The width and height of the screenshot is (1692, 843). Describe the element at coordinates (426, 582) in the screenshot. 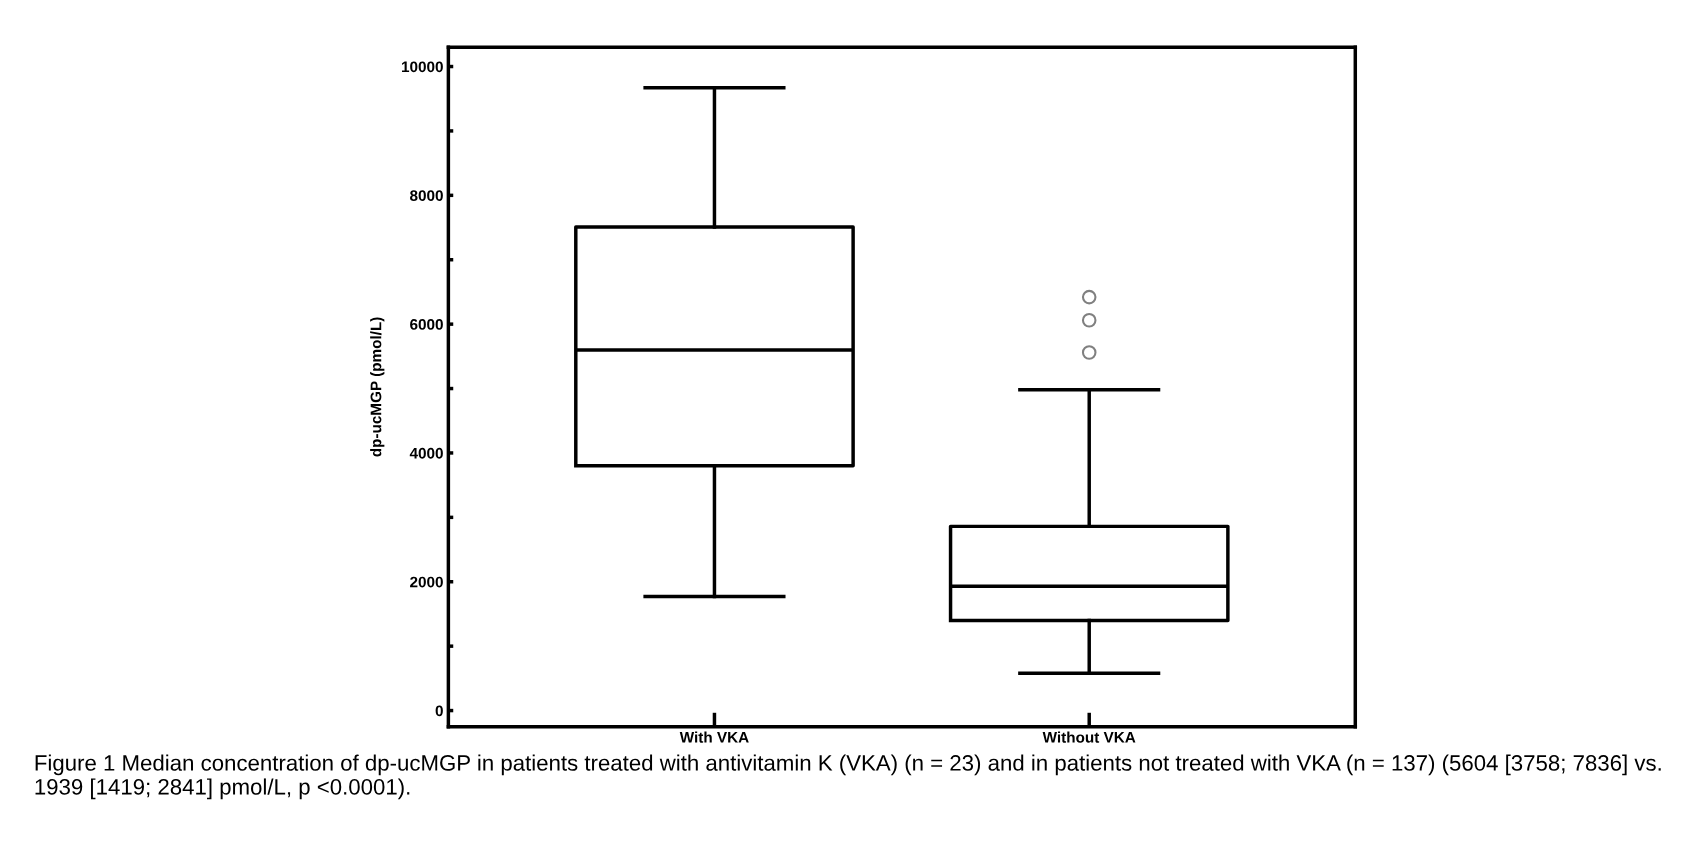

I see `y-tick-label: 2000` at that location.